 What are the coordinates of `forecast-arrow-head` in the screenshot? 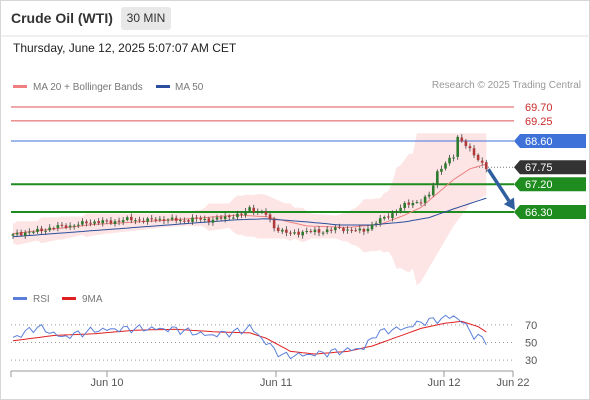 It's located at (509, 203).